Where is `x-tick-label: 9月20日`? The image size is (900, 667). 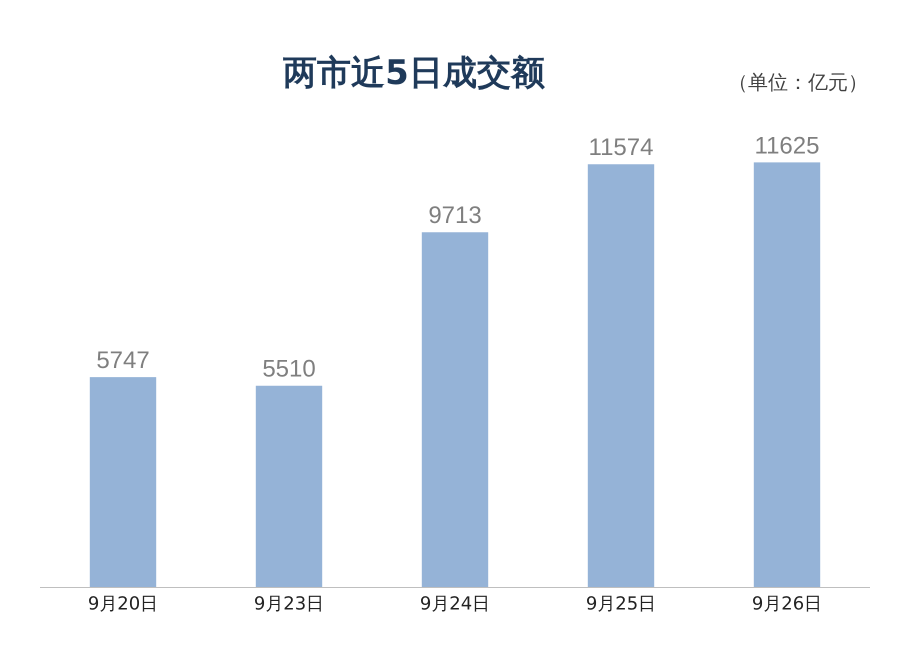
x-tick-label: 9月20日 is located at coordinates (123, 604).